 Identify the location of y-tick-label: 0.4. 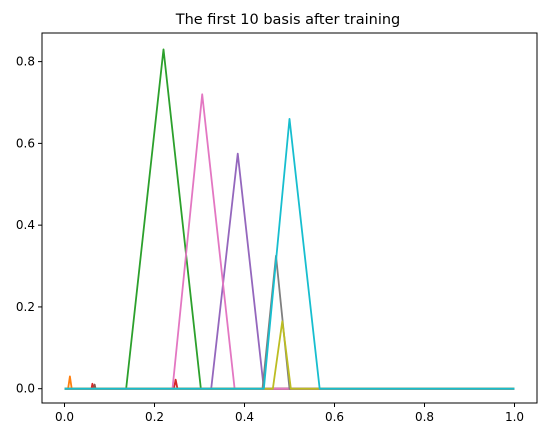
(25, 225).